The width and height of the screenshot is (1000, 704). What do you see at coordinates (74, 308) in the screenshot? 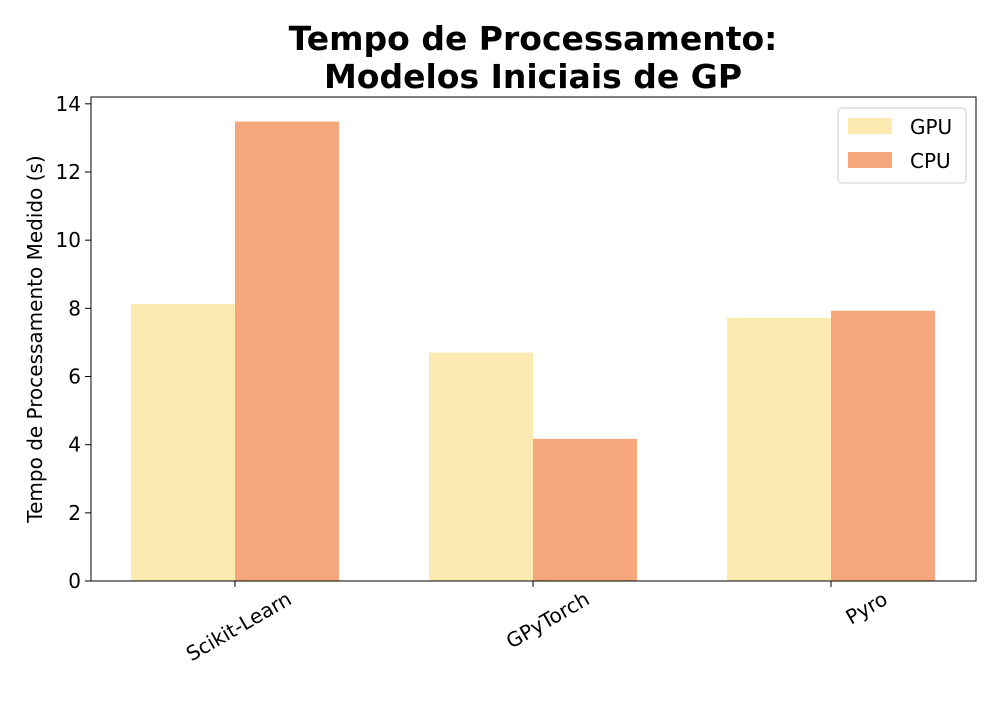
I see `y-tick-label: 8` at bounding box center [74, 308].